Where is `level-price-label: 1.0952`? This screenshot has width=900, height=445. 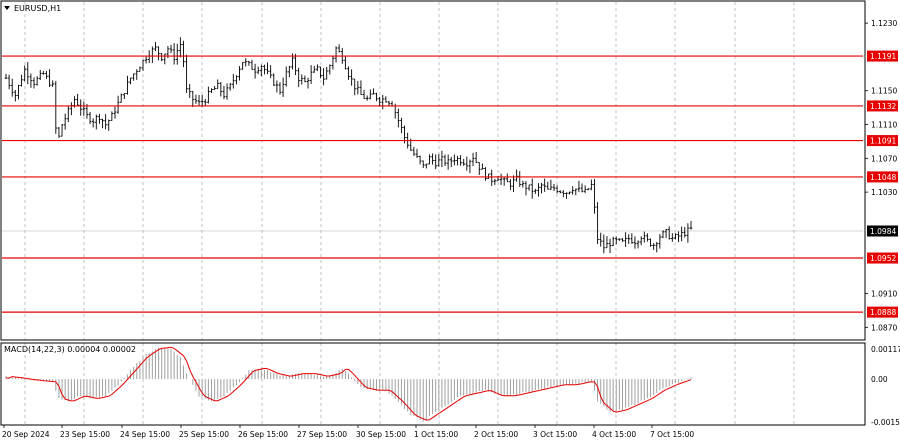
level-price-label: 1.0952 is located at coordinates (883, 258).